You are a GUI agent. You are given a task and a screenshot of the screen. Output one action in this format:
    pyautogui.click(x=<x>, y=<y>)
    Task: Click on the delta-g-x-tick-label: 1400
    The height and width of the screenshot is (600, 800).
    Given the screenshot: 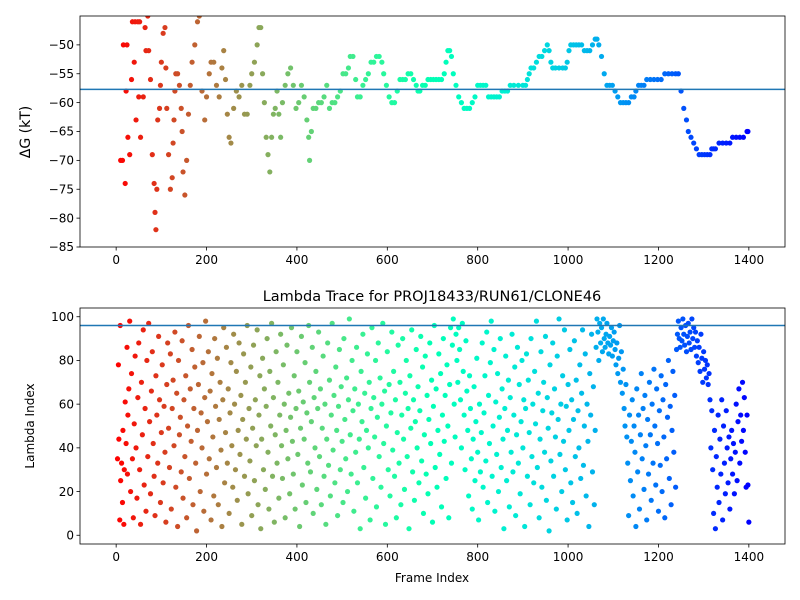 What is the action you would take?
    pyautogui.click(x=749, y=260)
    